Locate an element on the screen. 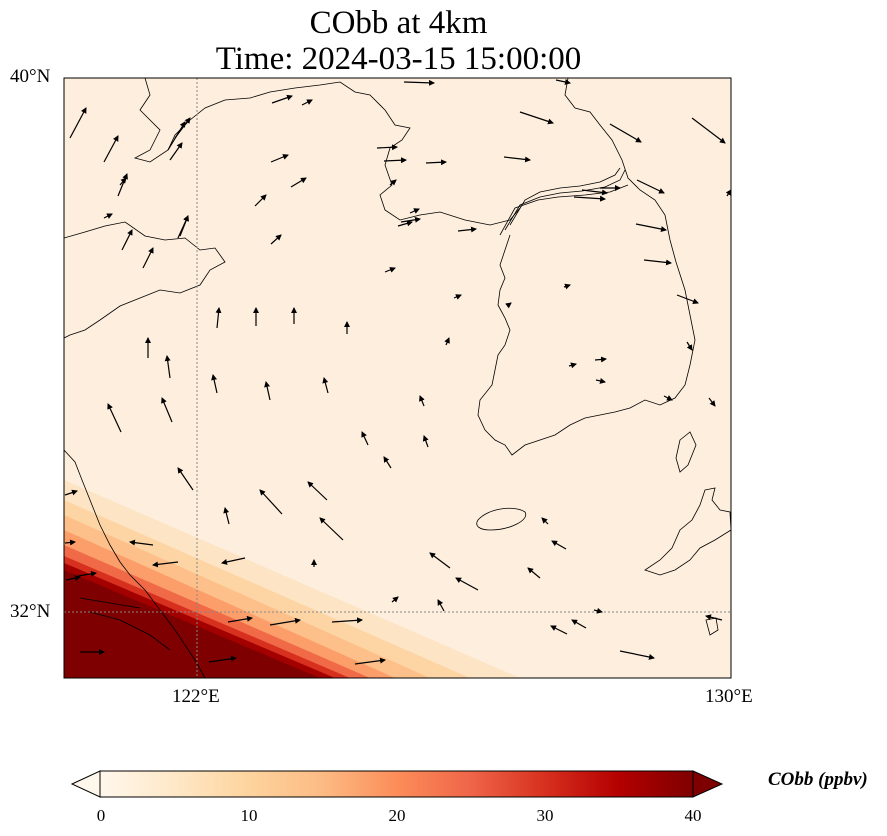 The width and height of the screenshot is (887, 836). lat-label-32n: 32°N is located at coordinates (30, 611).